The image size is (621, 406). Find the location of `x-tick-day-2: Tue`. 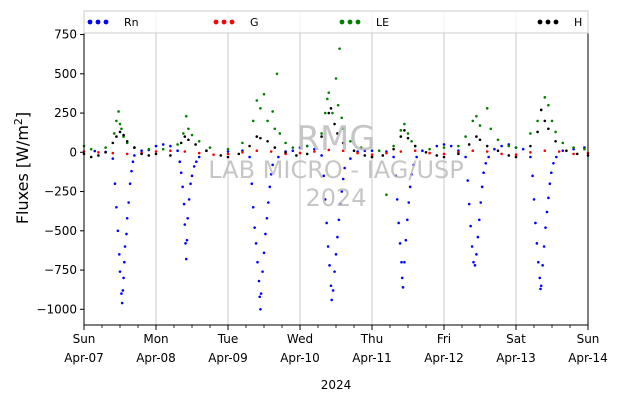

x-tick-day-2: Tue is located at coordinates (228, 339).